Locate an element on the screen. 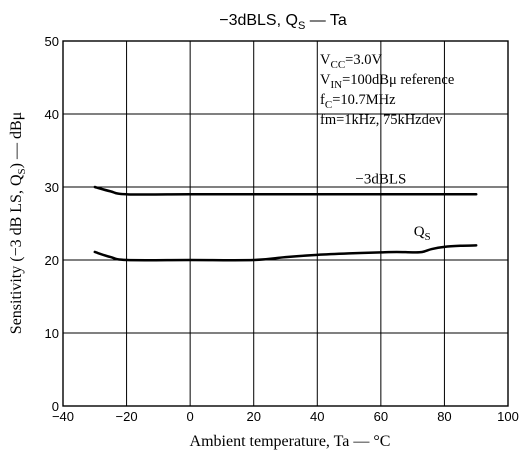 The height and width of the screenshot is (456, 520). x-tick-label: 80 is located at coordinates (444, 416).